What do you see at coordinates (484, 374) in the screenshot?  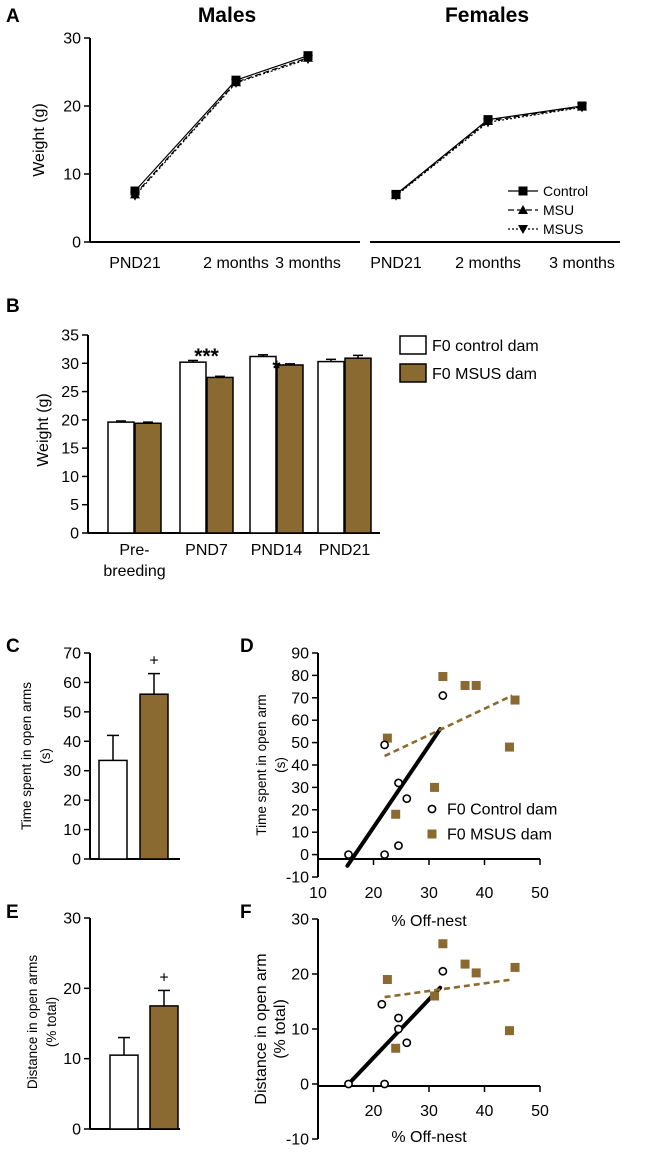 I see `b-legend-label: F0 MSUS dam` at bounding box center [484, 374].